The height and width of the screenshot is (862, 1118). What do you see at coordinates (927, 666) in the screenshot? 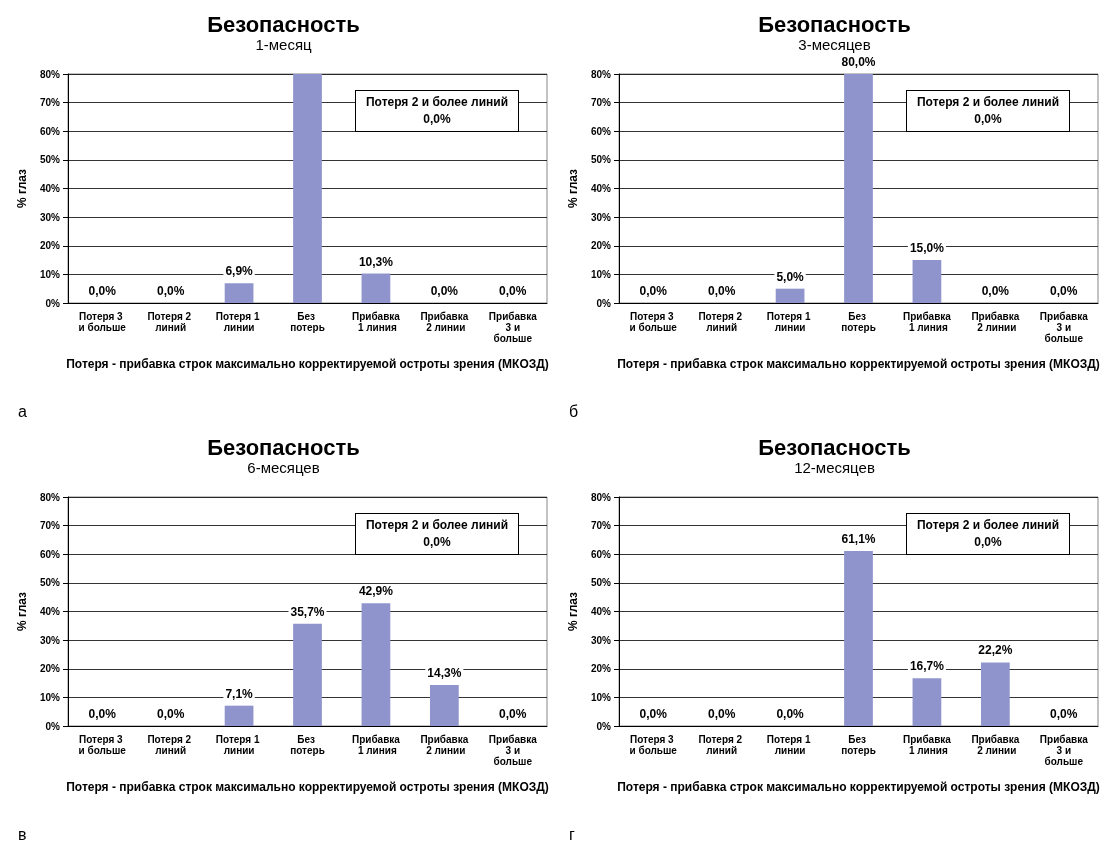
I see `data-label: 16,7%` at bounding box center [927, 666].